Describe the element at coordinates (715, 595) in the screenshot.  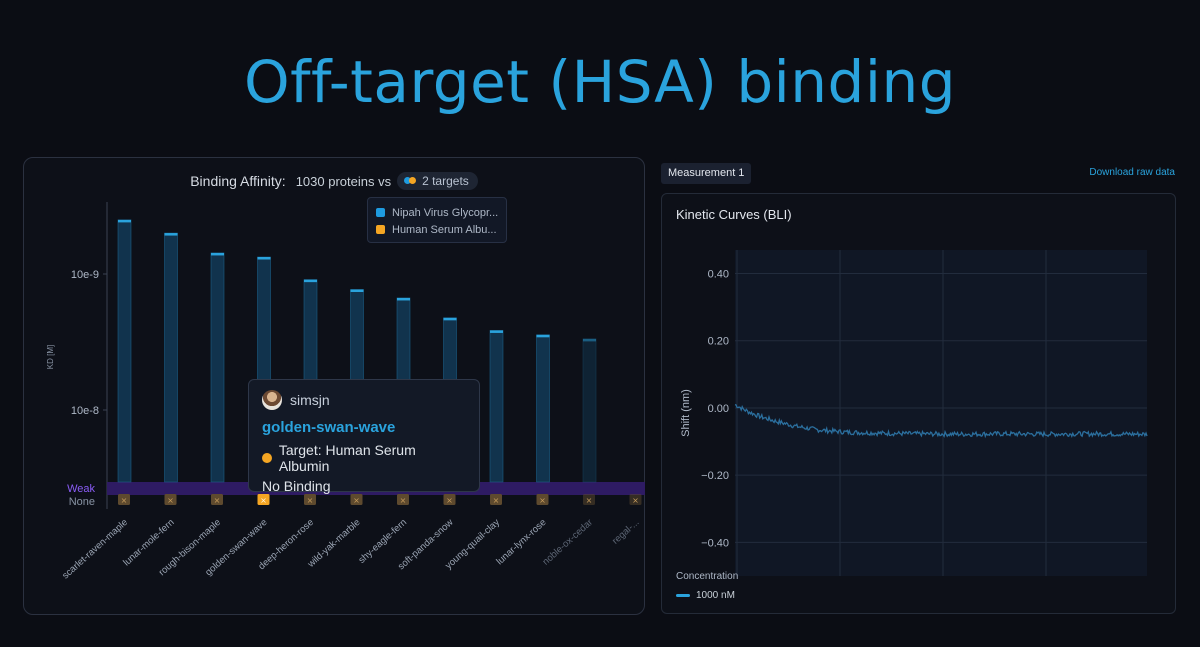
I see `concentration-value: 1000 nM` at that location.